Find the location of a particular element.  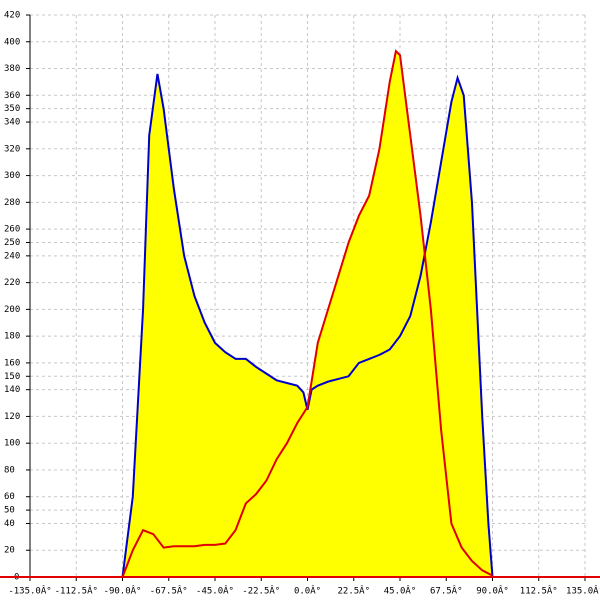

y-tick-label: 400 is located at coordinates (12, 42).